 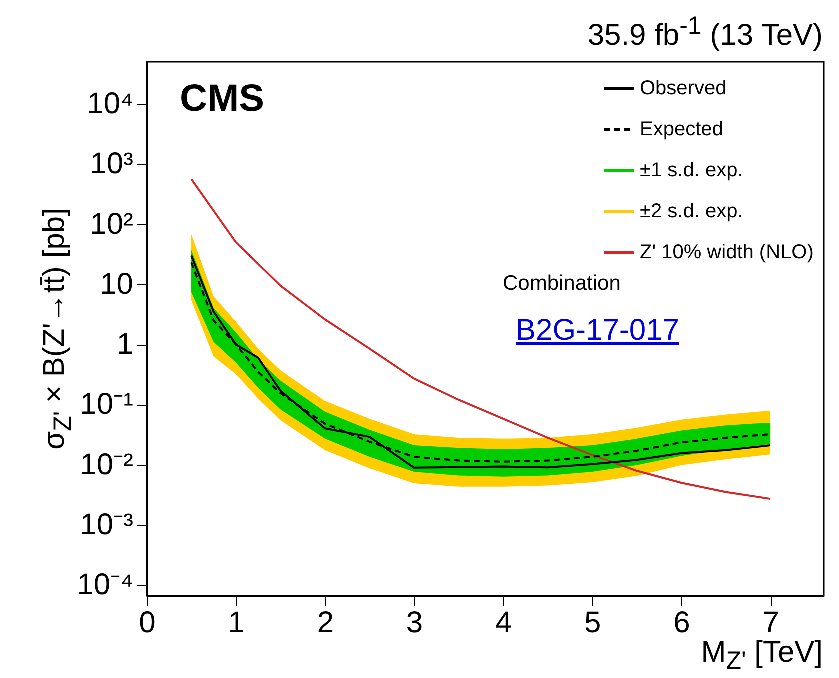 What do you see at coordinates (598, 331) in the screenshot?
I see `annotation: B2G-17-017` at bounding box center [598, 331].